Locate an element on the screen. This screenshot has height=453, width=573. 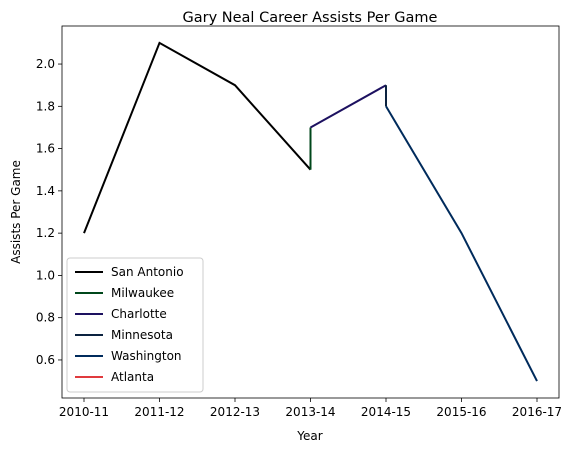
x-tick-label: 2016-17 is located at coordinates (537, 412).